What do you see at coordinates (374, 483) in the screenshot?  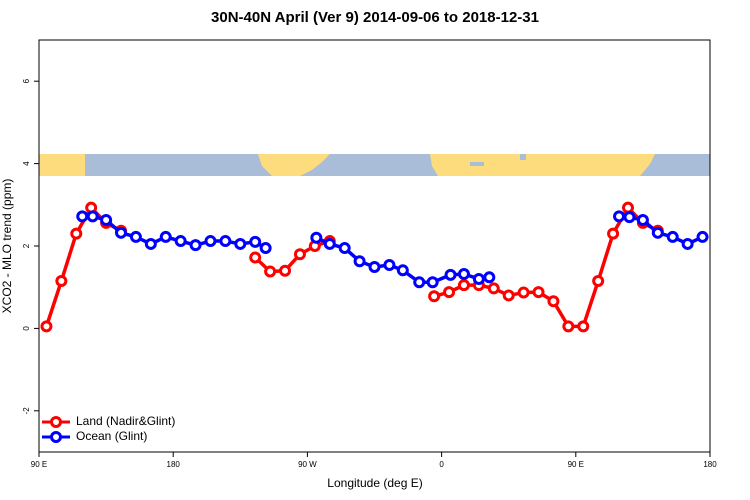 I see `x-axis-label: Longitude (deg E)` at bounding box center [374, 483].